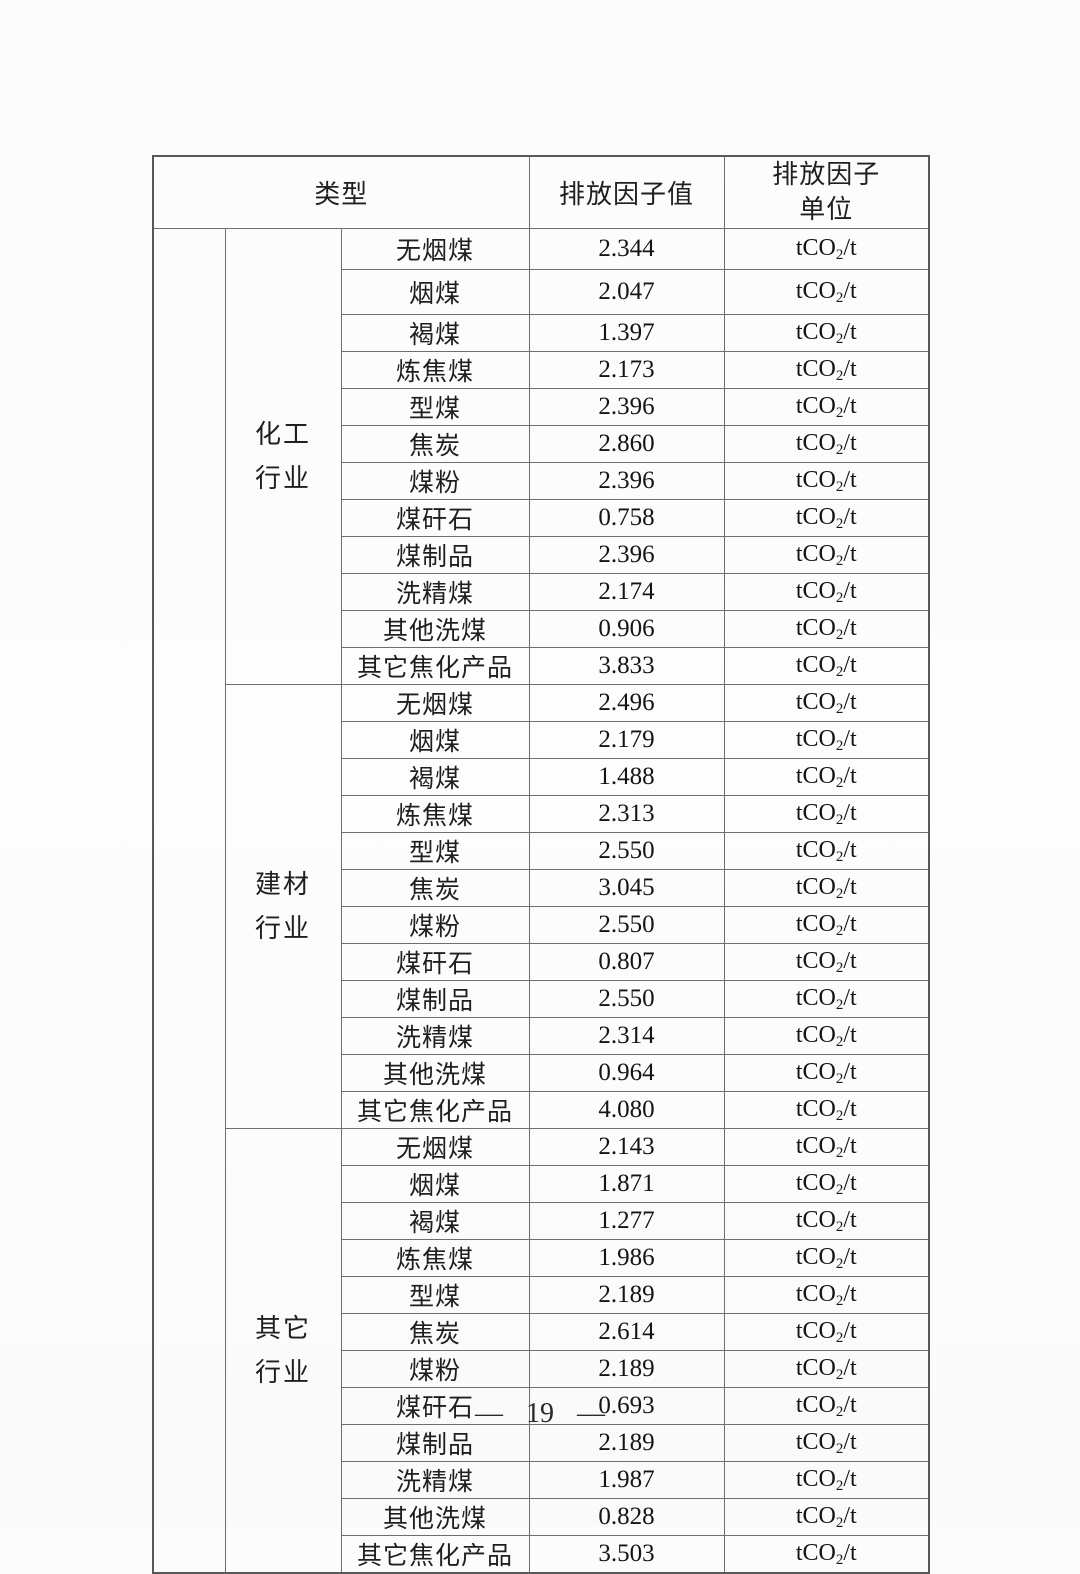 The height and width of the screenshot is (1574, 1080). I want to click on emission-factor-value-cell: 0.807, so click(626, 961).